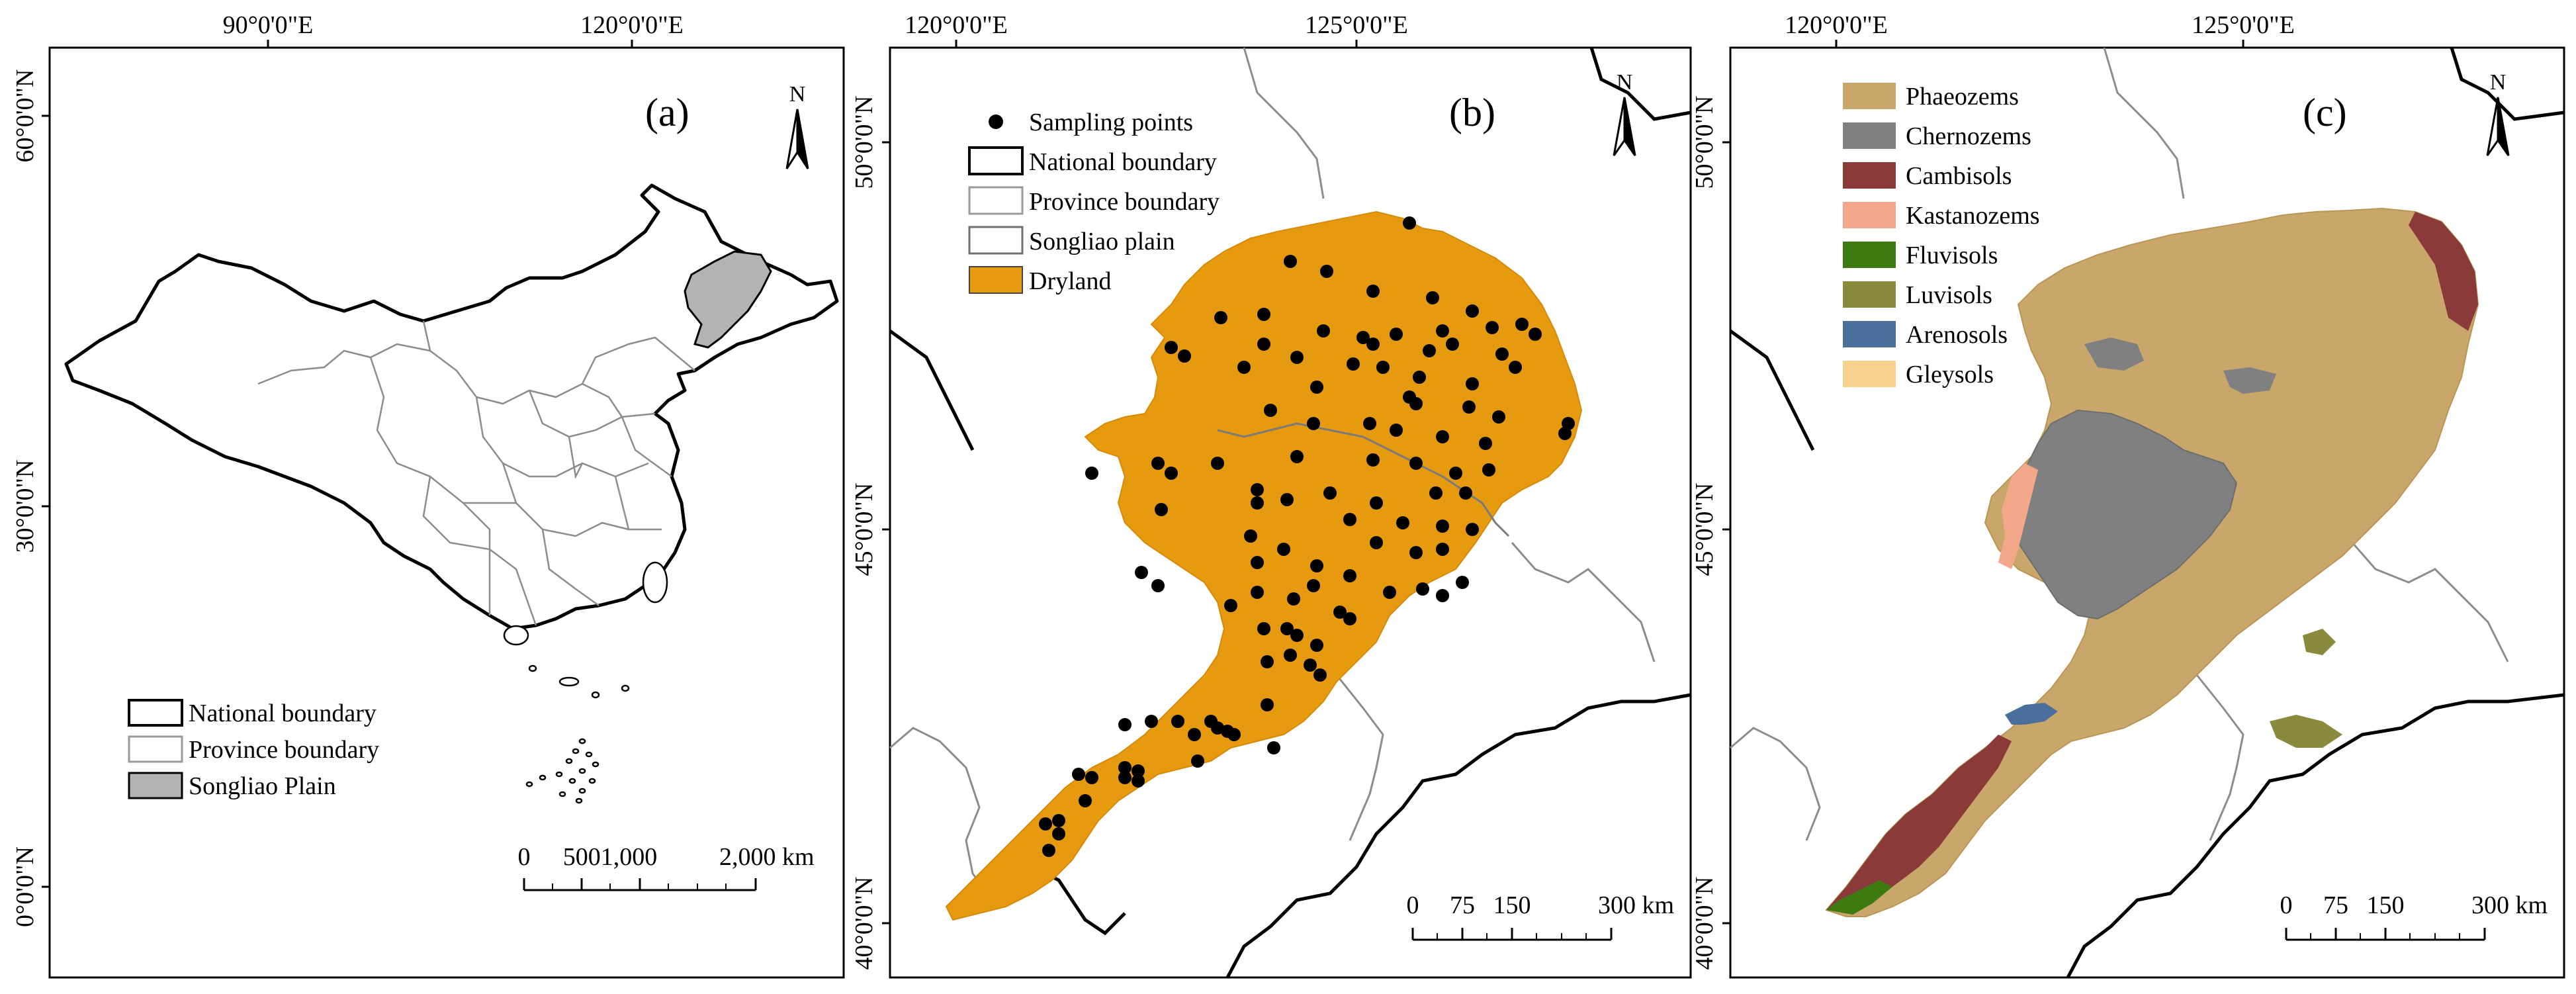 This screenshot has height=994, width=2576. Describe the element at coordinates (1704, 142) in the screenshot. I see `panel-c-left-tick-1: 50°0'0"N` at that location.